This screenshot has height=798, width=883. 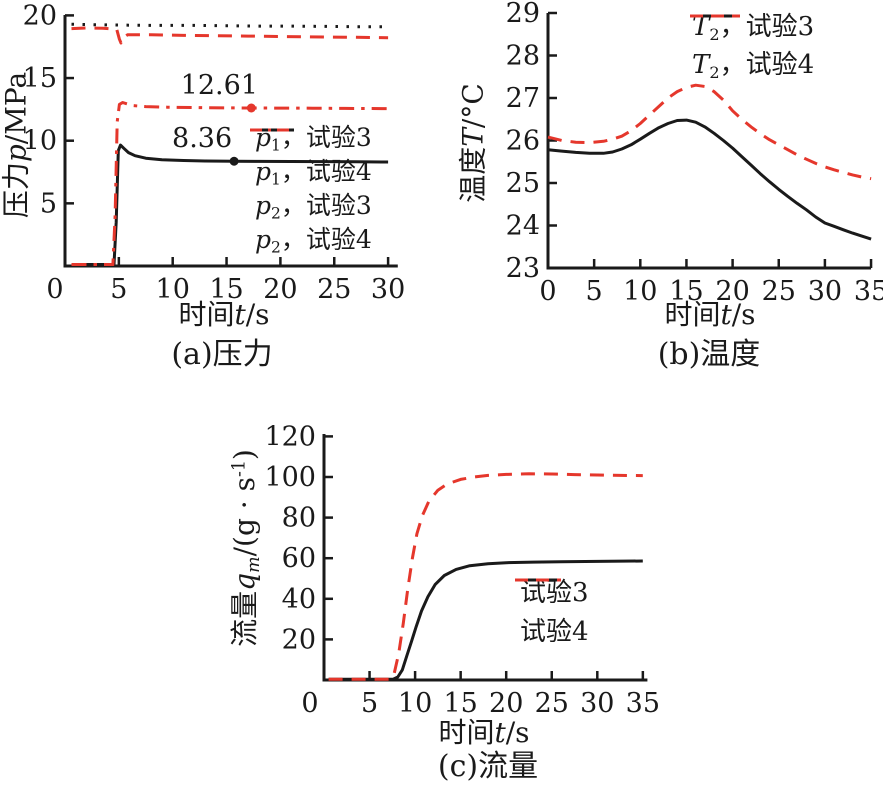 What do you see at coordinates (313, 139) in the screenshot?
I see `legend-item-label: p1，试验3` at bounding box center [313, 139].